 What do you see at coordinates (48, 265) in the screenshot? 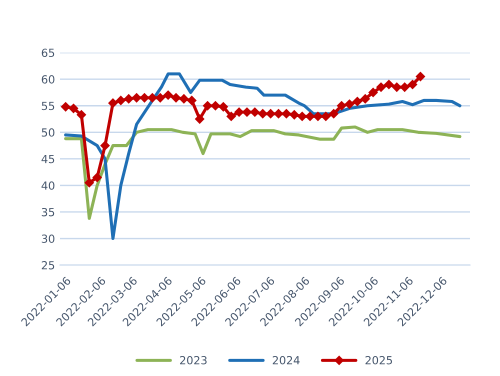
I see `y-tick-label: 25` at bounding box center [48, 265].